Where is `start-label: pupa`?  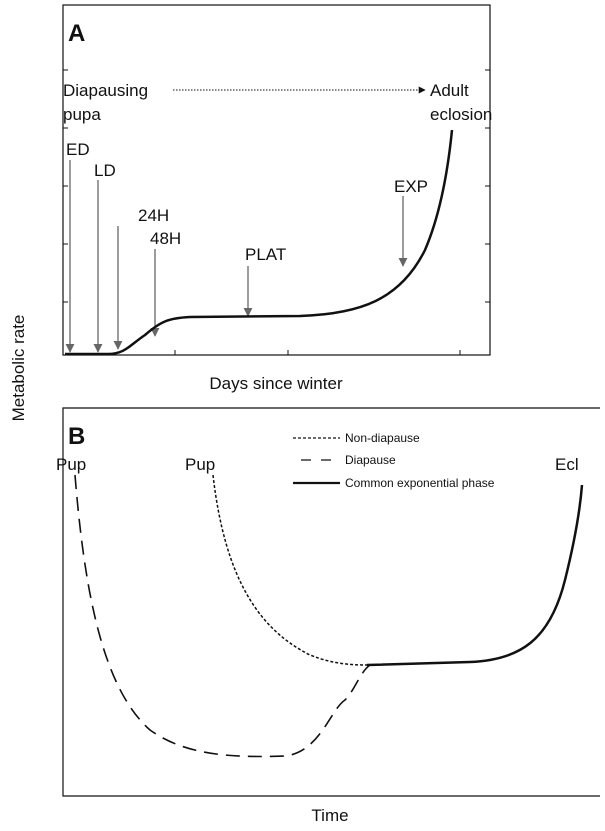 start-label: pupa is located at coordinates (82, 114).